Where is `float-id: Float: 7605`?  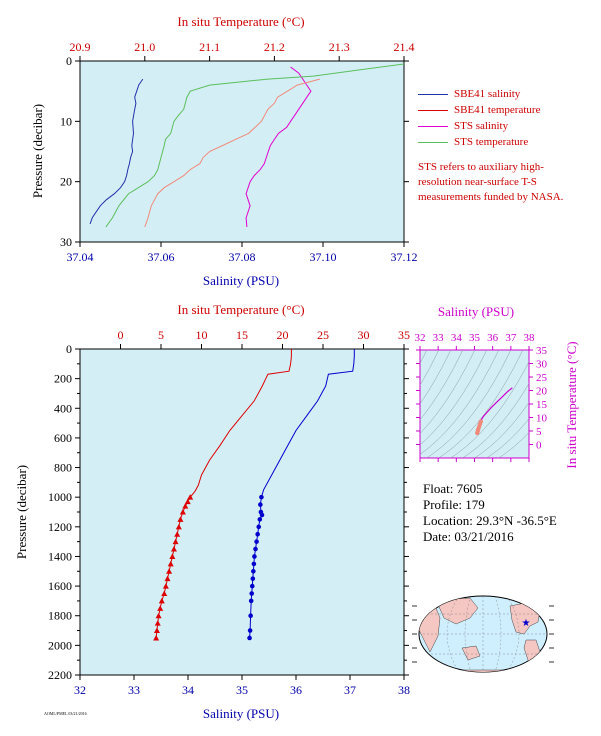
float-id: Float: 7605 is located at coordinates (453, 488).